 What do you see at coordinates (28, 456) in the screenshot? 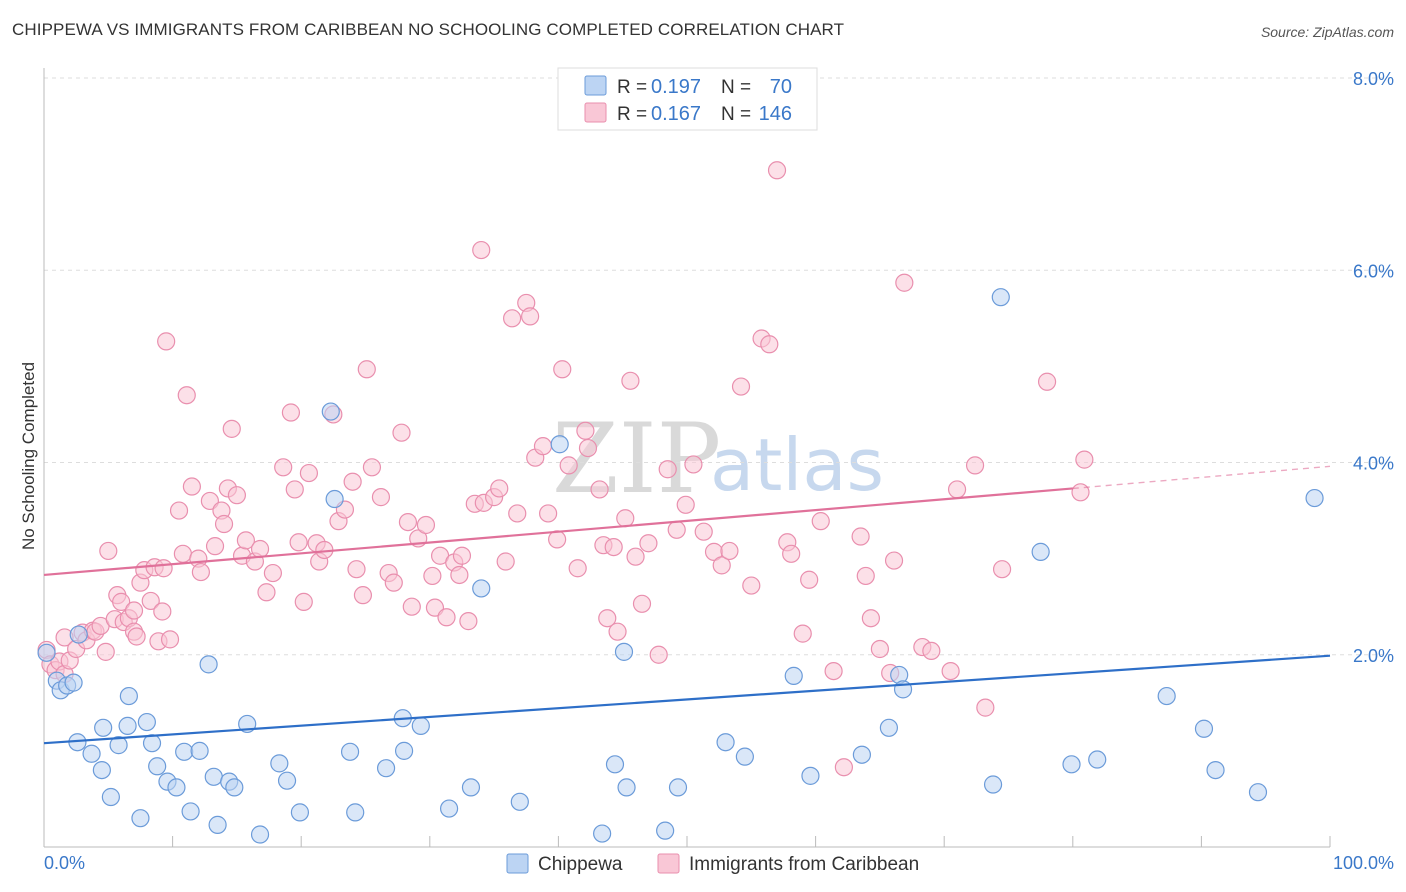
I see `y-axis-label: No Schooling Completed` at bounding box center [28, 456].